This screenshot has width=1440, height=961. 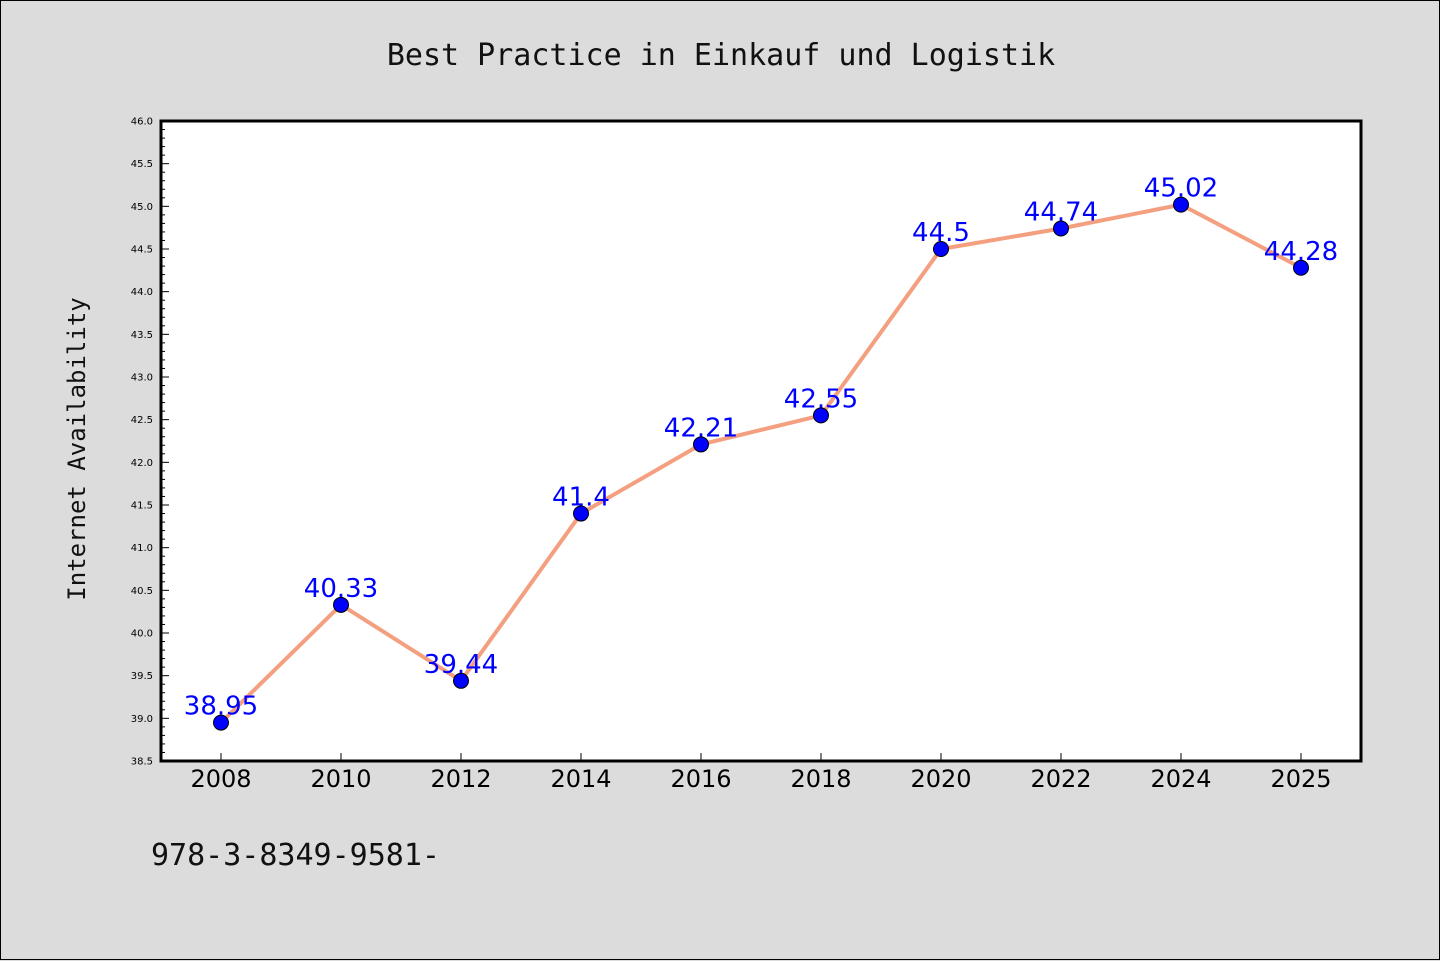 I want to click on data-label: 44.5, so click(x=941, y=233).